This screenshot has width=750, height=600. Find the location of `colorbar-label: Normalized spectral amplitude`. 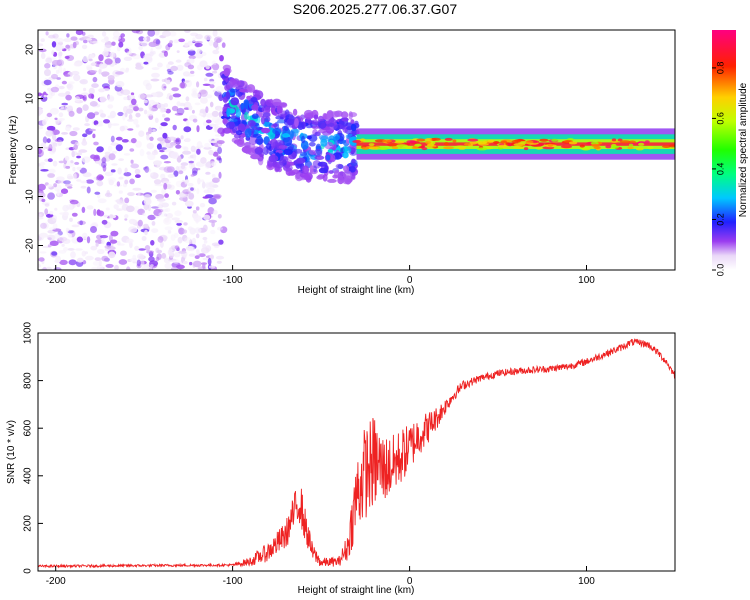

colorbar-label: Normalized spectral amplitude is located at coordinates (743, 149).